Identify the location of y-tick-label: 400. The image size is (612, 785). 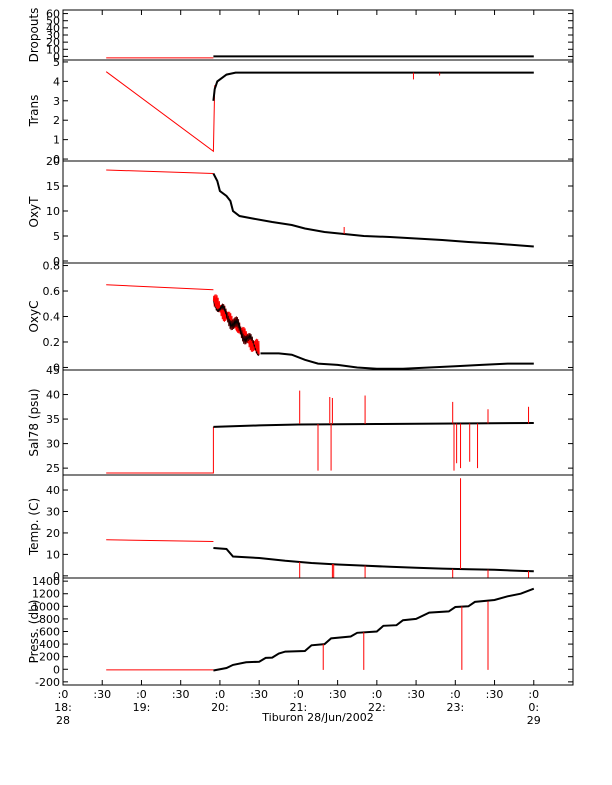
(49, 644).